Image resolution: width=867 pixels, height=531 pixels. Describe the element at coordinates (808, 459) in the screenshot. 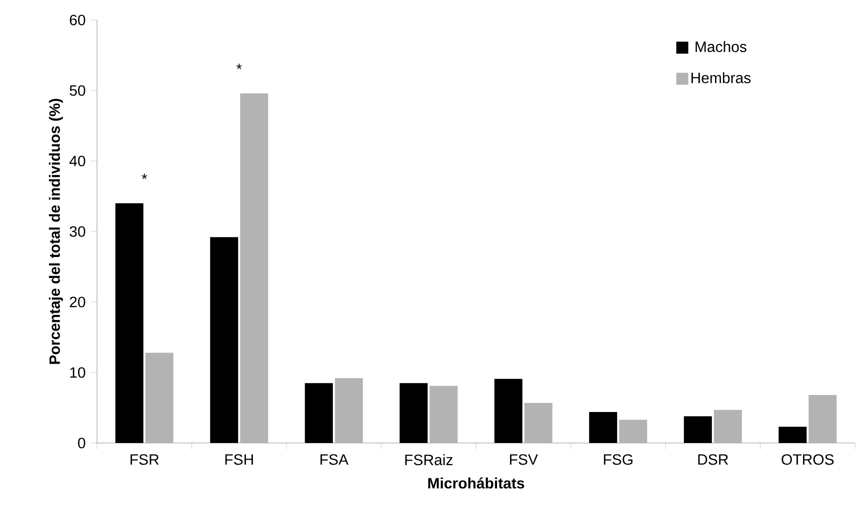

I see `x-tick-label: OTROS` at that location.